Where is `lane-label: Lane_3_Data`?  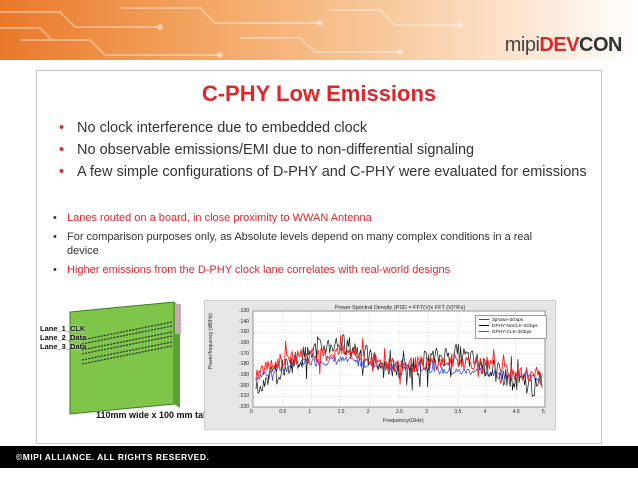 lane-label: Lane_3_Data is located at coordinates (63, 346).